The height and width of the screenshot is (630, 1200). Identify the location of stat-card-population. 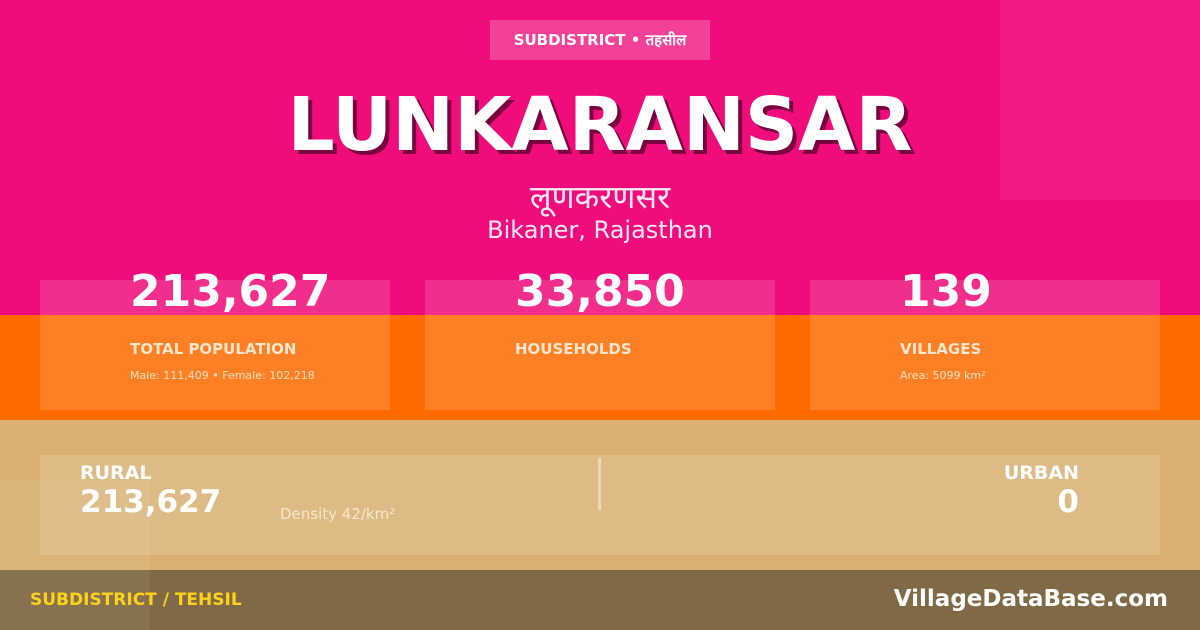
(215, 345).